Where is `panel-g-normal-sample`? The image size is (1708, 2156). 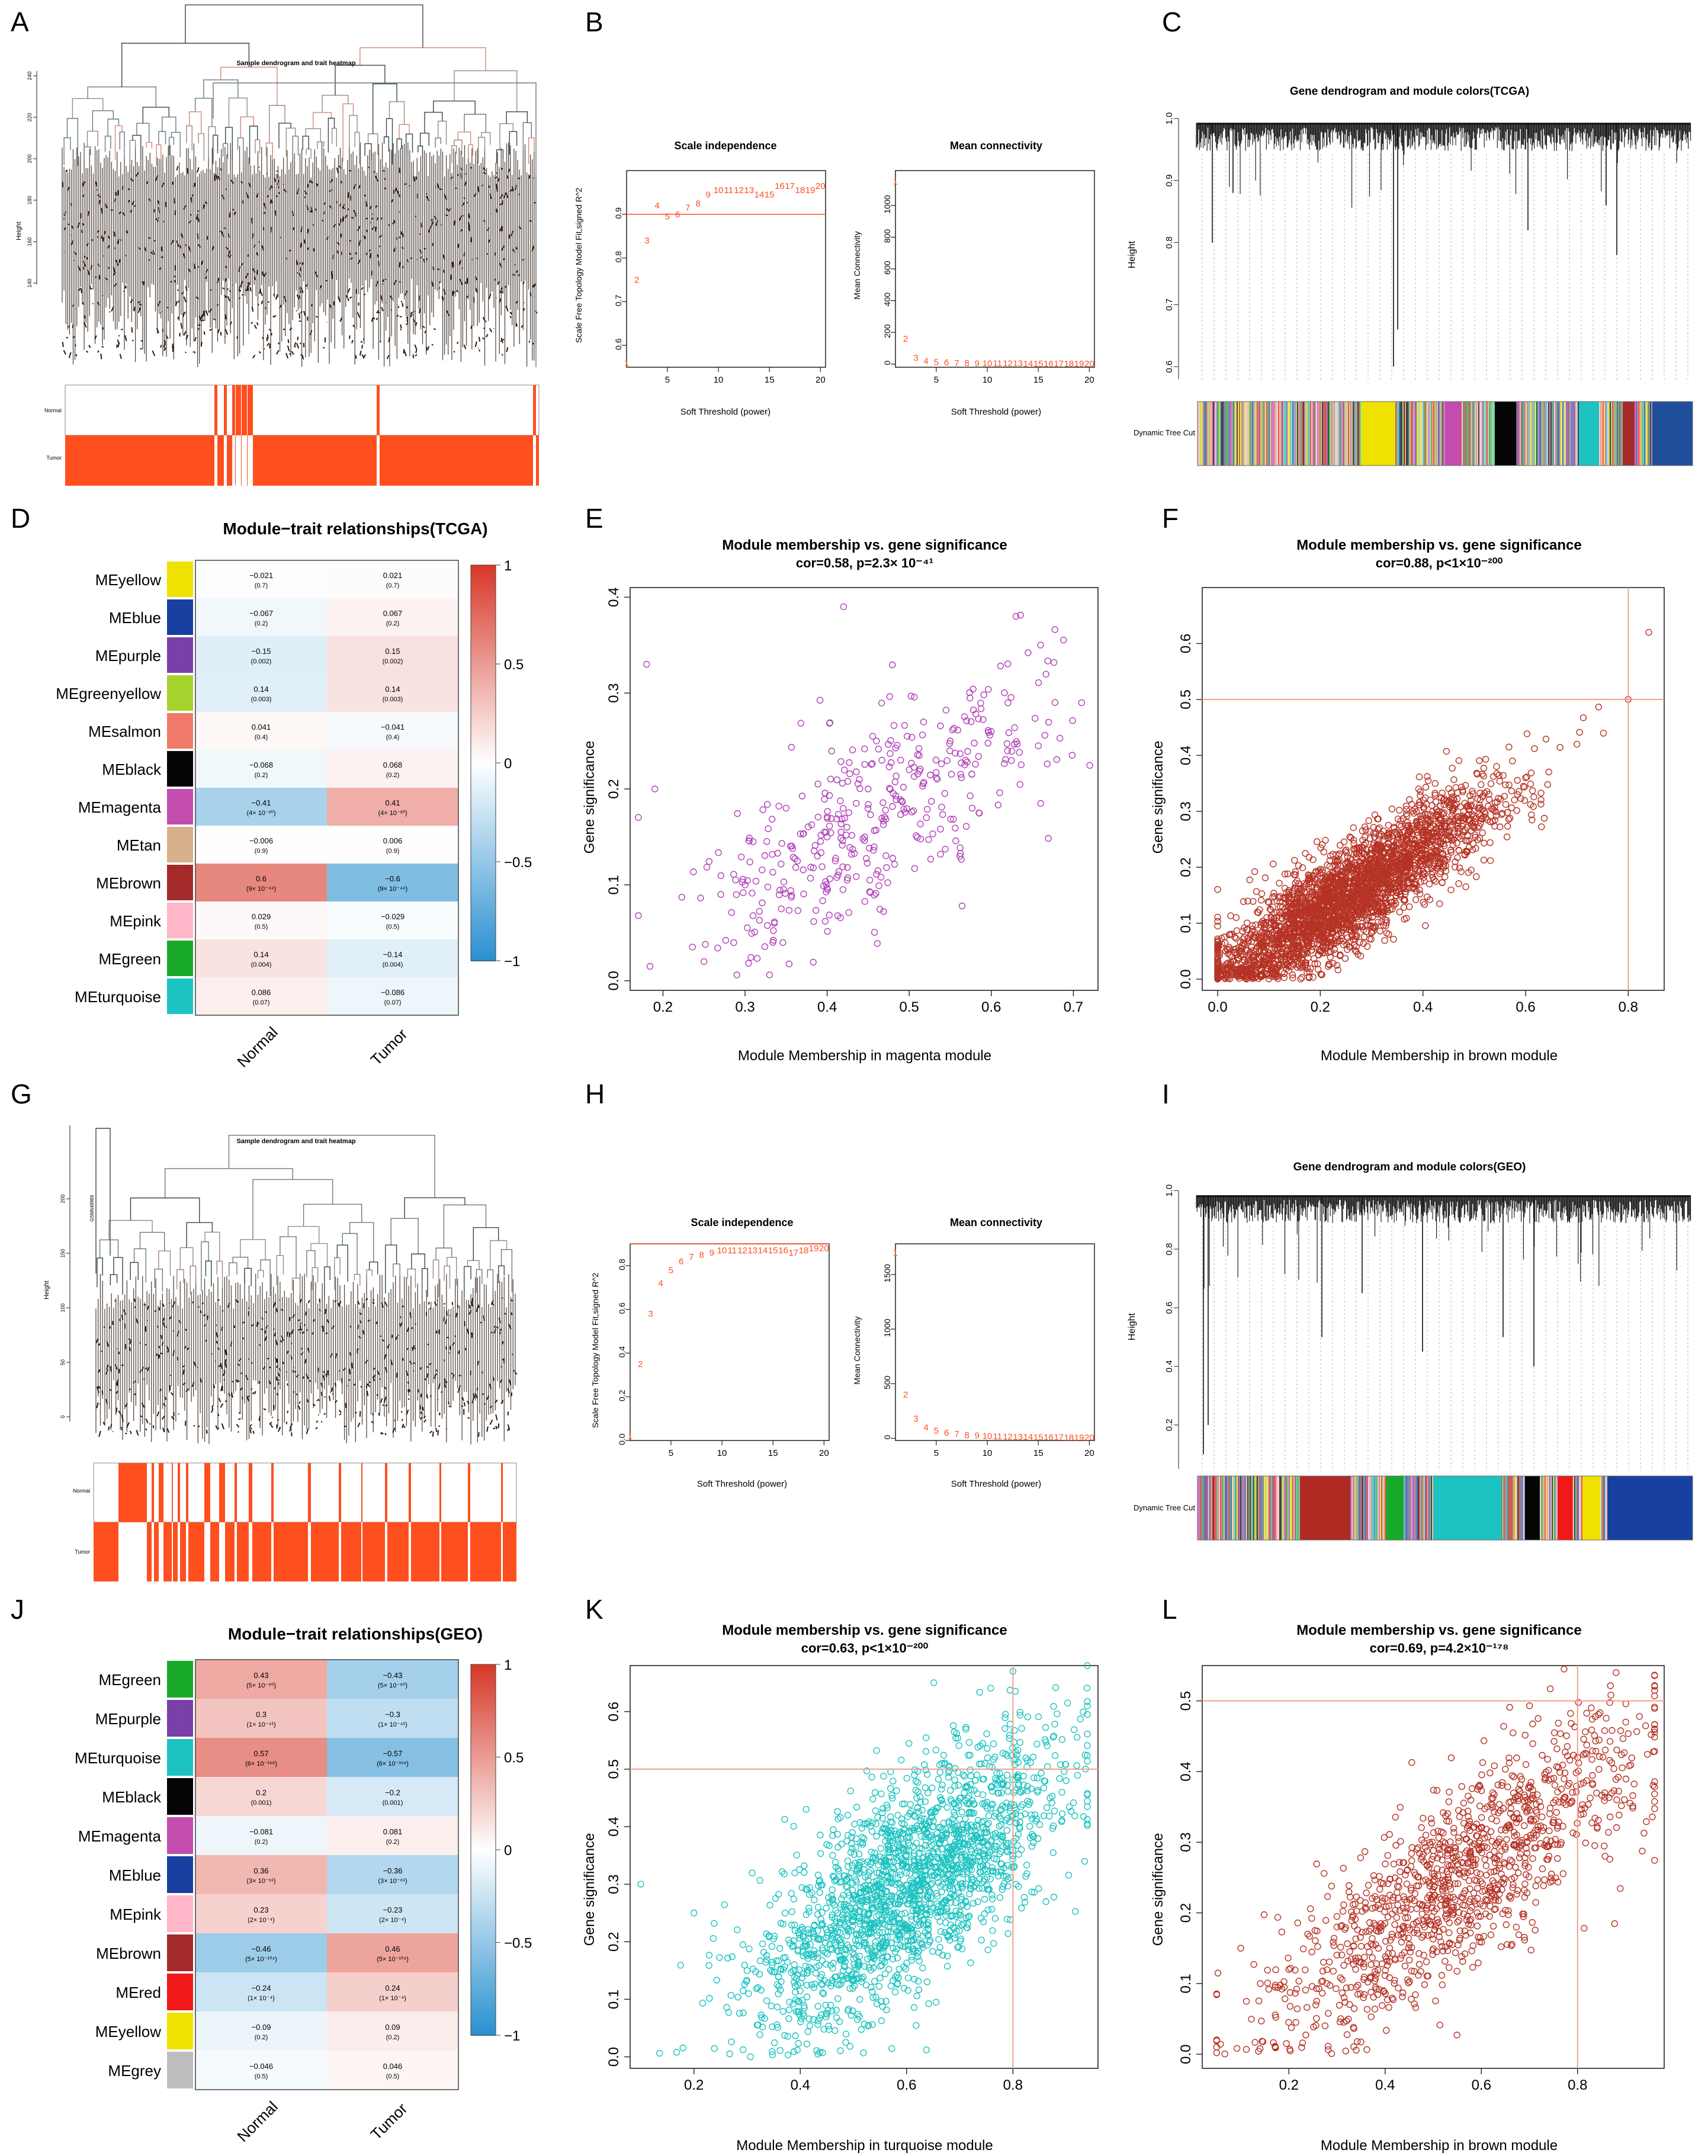
panel-g-normal-sample is located at coordinates (179, 1492).